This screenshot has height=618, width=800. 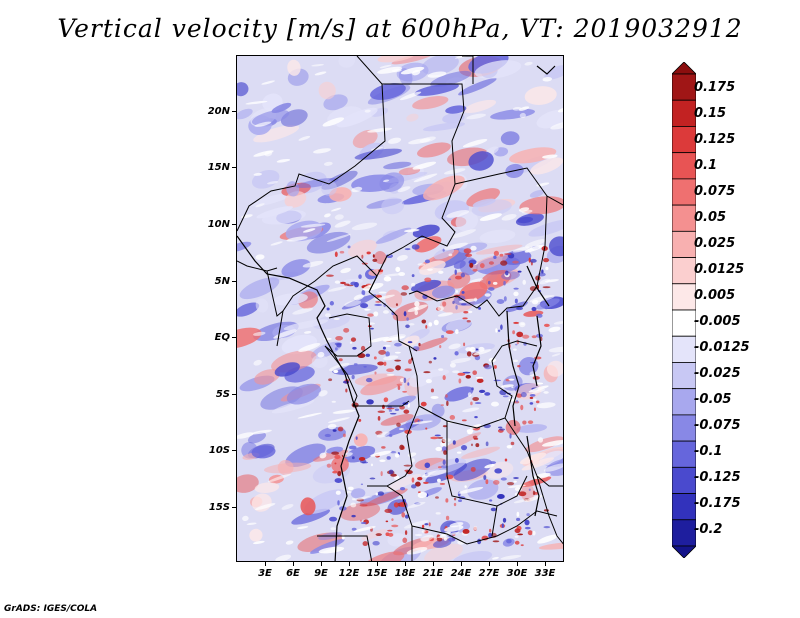 I want to click on colorbar, so click(x=684, y=310).